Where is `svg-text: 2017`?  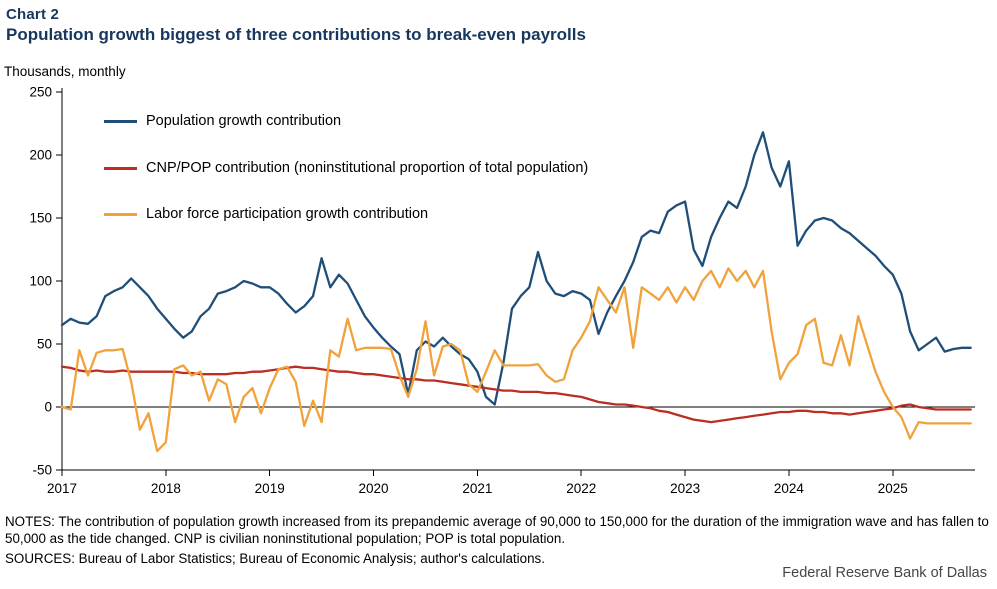
svg-text: 2017 is located at coordinates (62, 488).